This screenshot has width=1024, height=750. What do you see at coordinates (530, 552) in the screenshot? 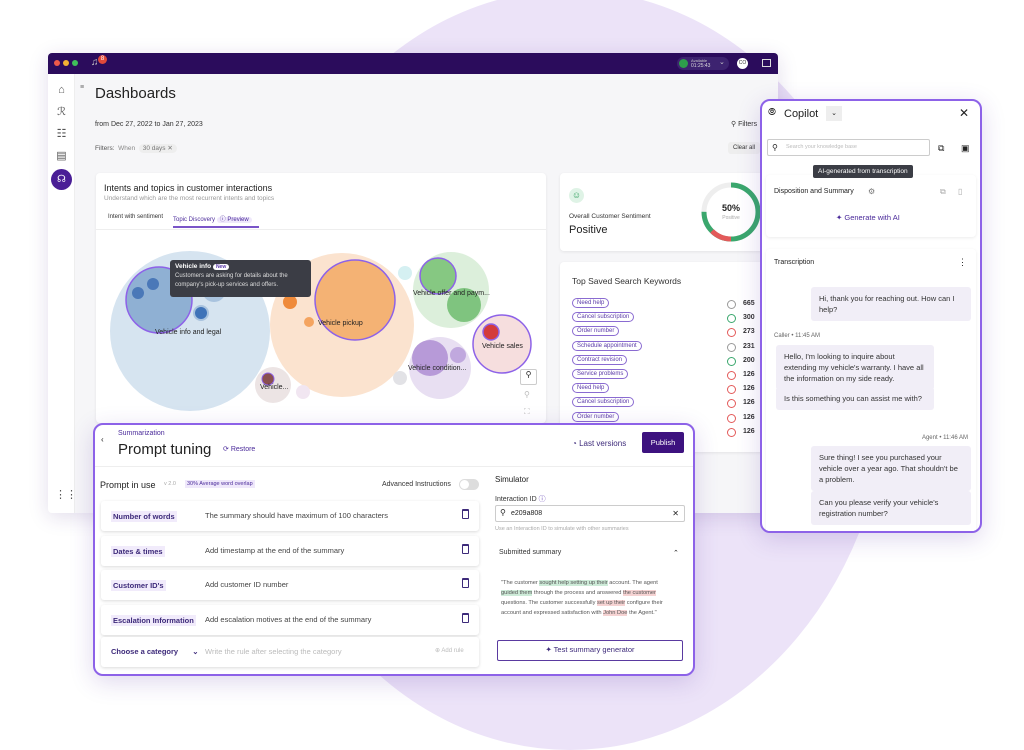
I see `submitted-summary-header: Submitted summary` at bounding box center [530, 552].